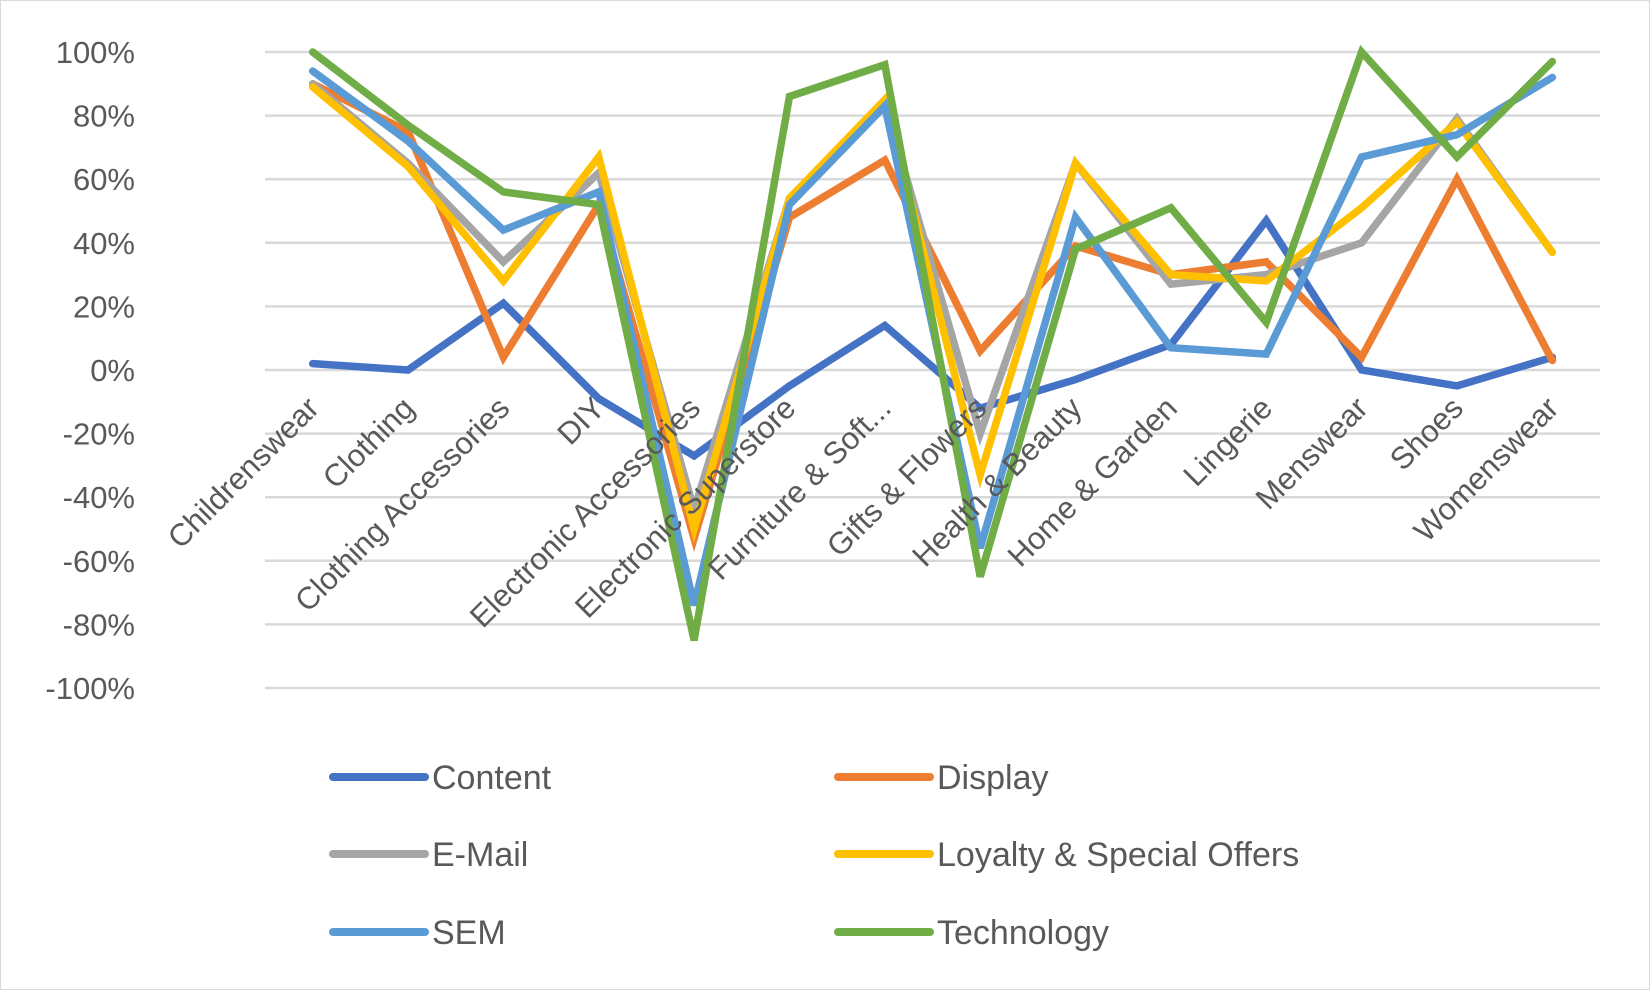  Describe the element at coordinates (104, 179) in the screenshot. I see `y-tick-label: 60%` at that location.